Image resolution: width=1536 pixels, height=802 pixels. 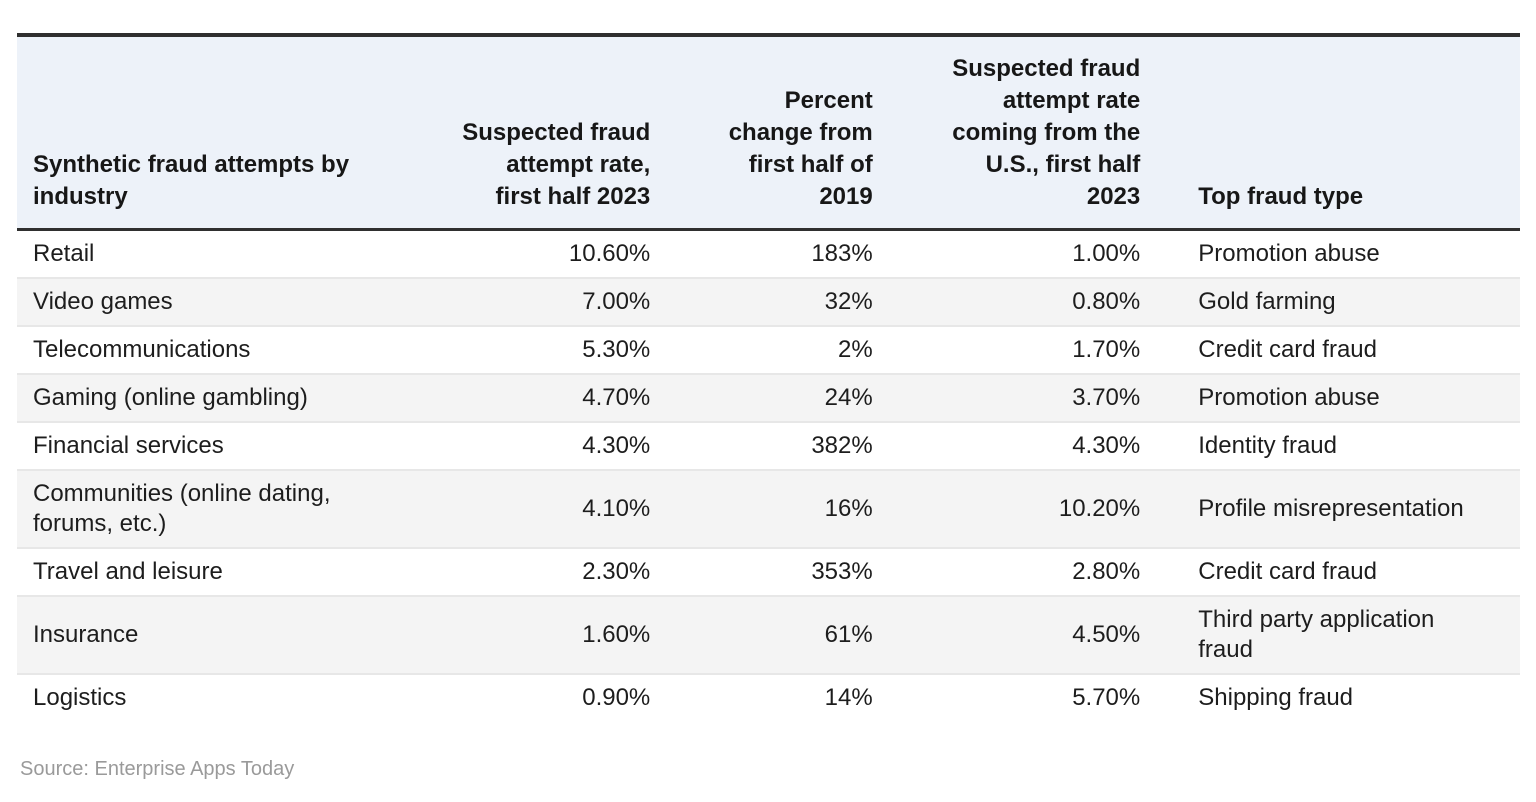 I want to click on cell-pct-change: 183%, so click(x=842, y=253).